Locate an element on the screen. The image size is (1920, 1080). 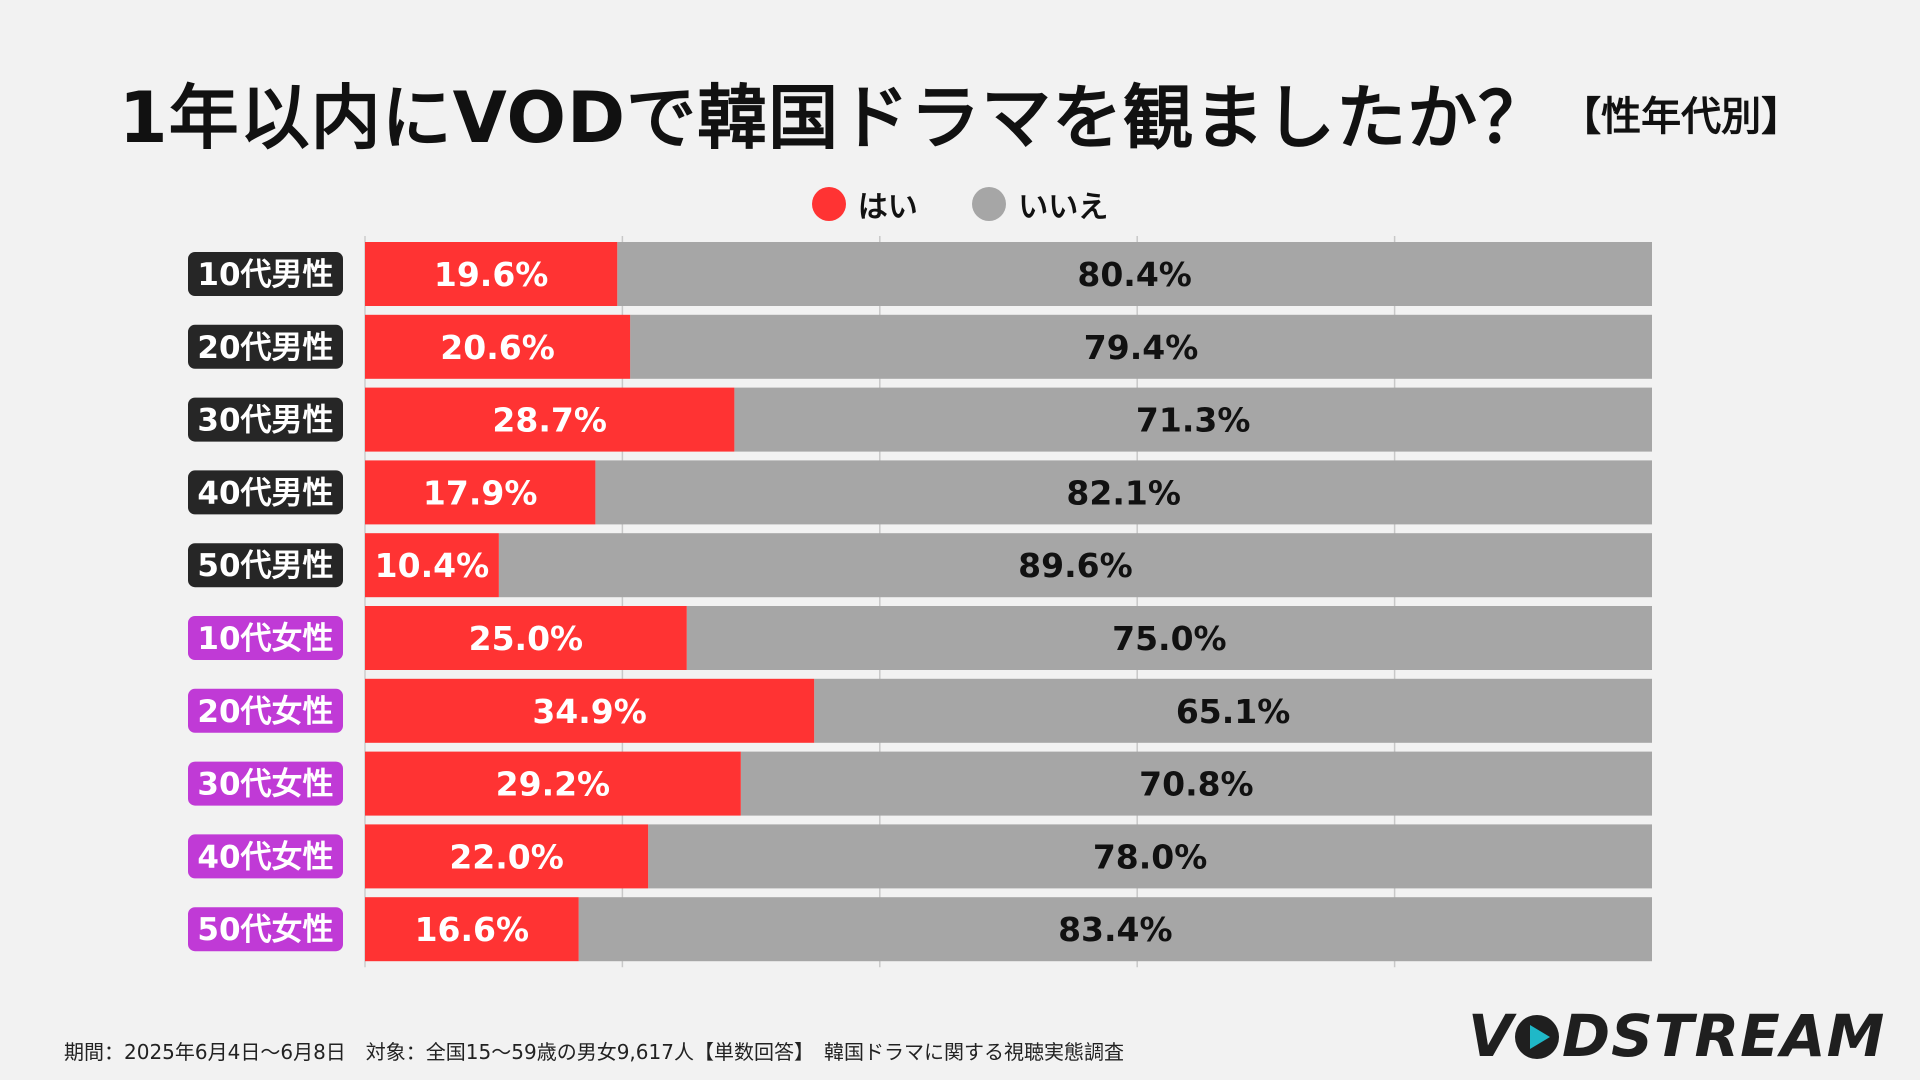
data-label-no: 78.0% is located at coordinates (1150, 856).